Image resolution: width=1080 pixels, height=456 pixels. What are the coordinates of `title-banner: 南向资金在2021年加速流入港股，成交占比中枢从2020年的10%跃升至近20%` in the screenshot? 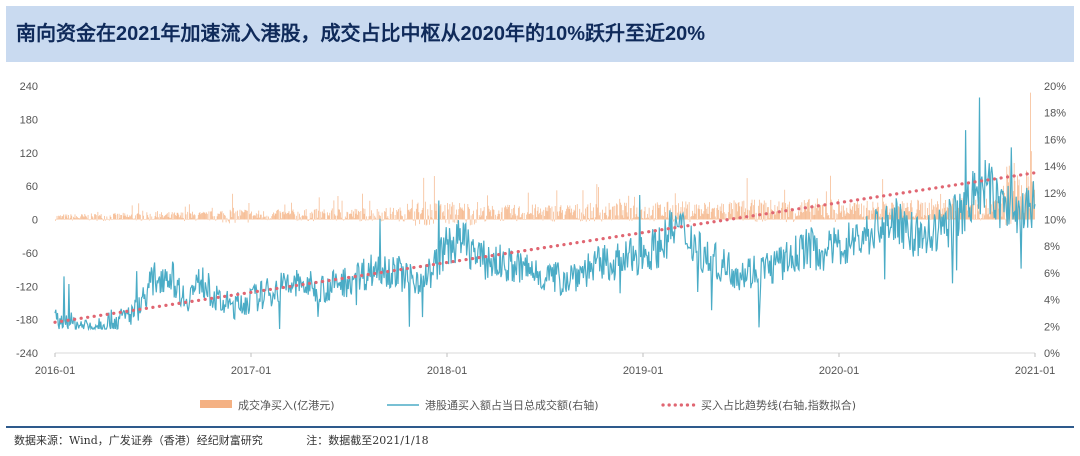 It's located at (540, 34).